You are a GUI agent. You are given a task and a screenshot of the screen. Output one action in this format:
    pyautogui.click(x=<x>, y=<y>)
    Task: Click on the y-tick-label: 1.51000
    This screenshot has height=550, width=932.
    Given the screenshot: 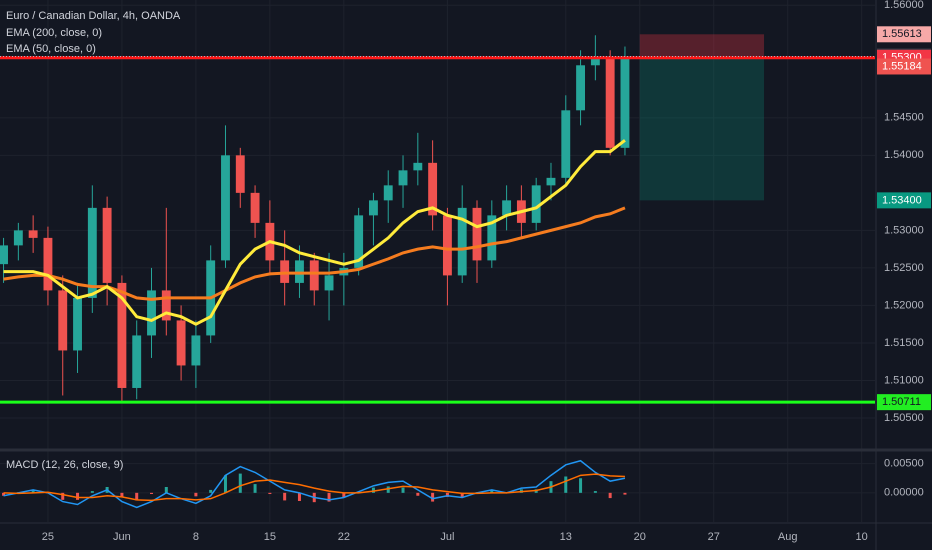 What is the action you would take?
    pyautogui.click(x=904, y=380)
    